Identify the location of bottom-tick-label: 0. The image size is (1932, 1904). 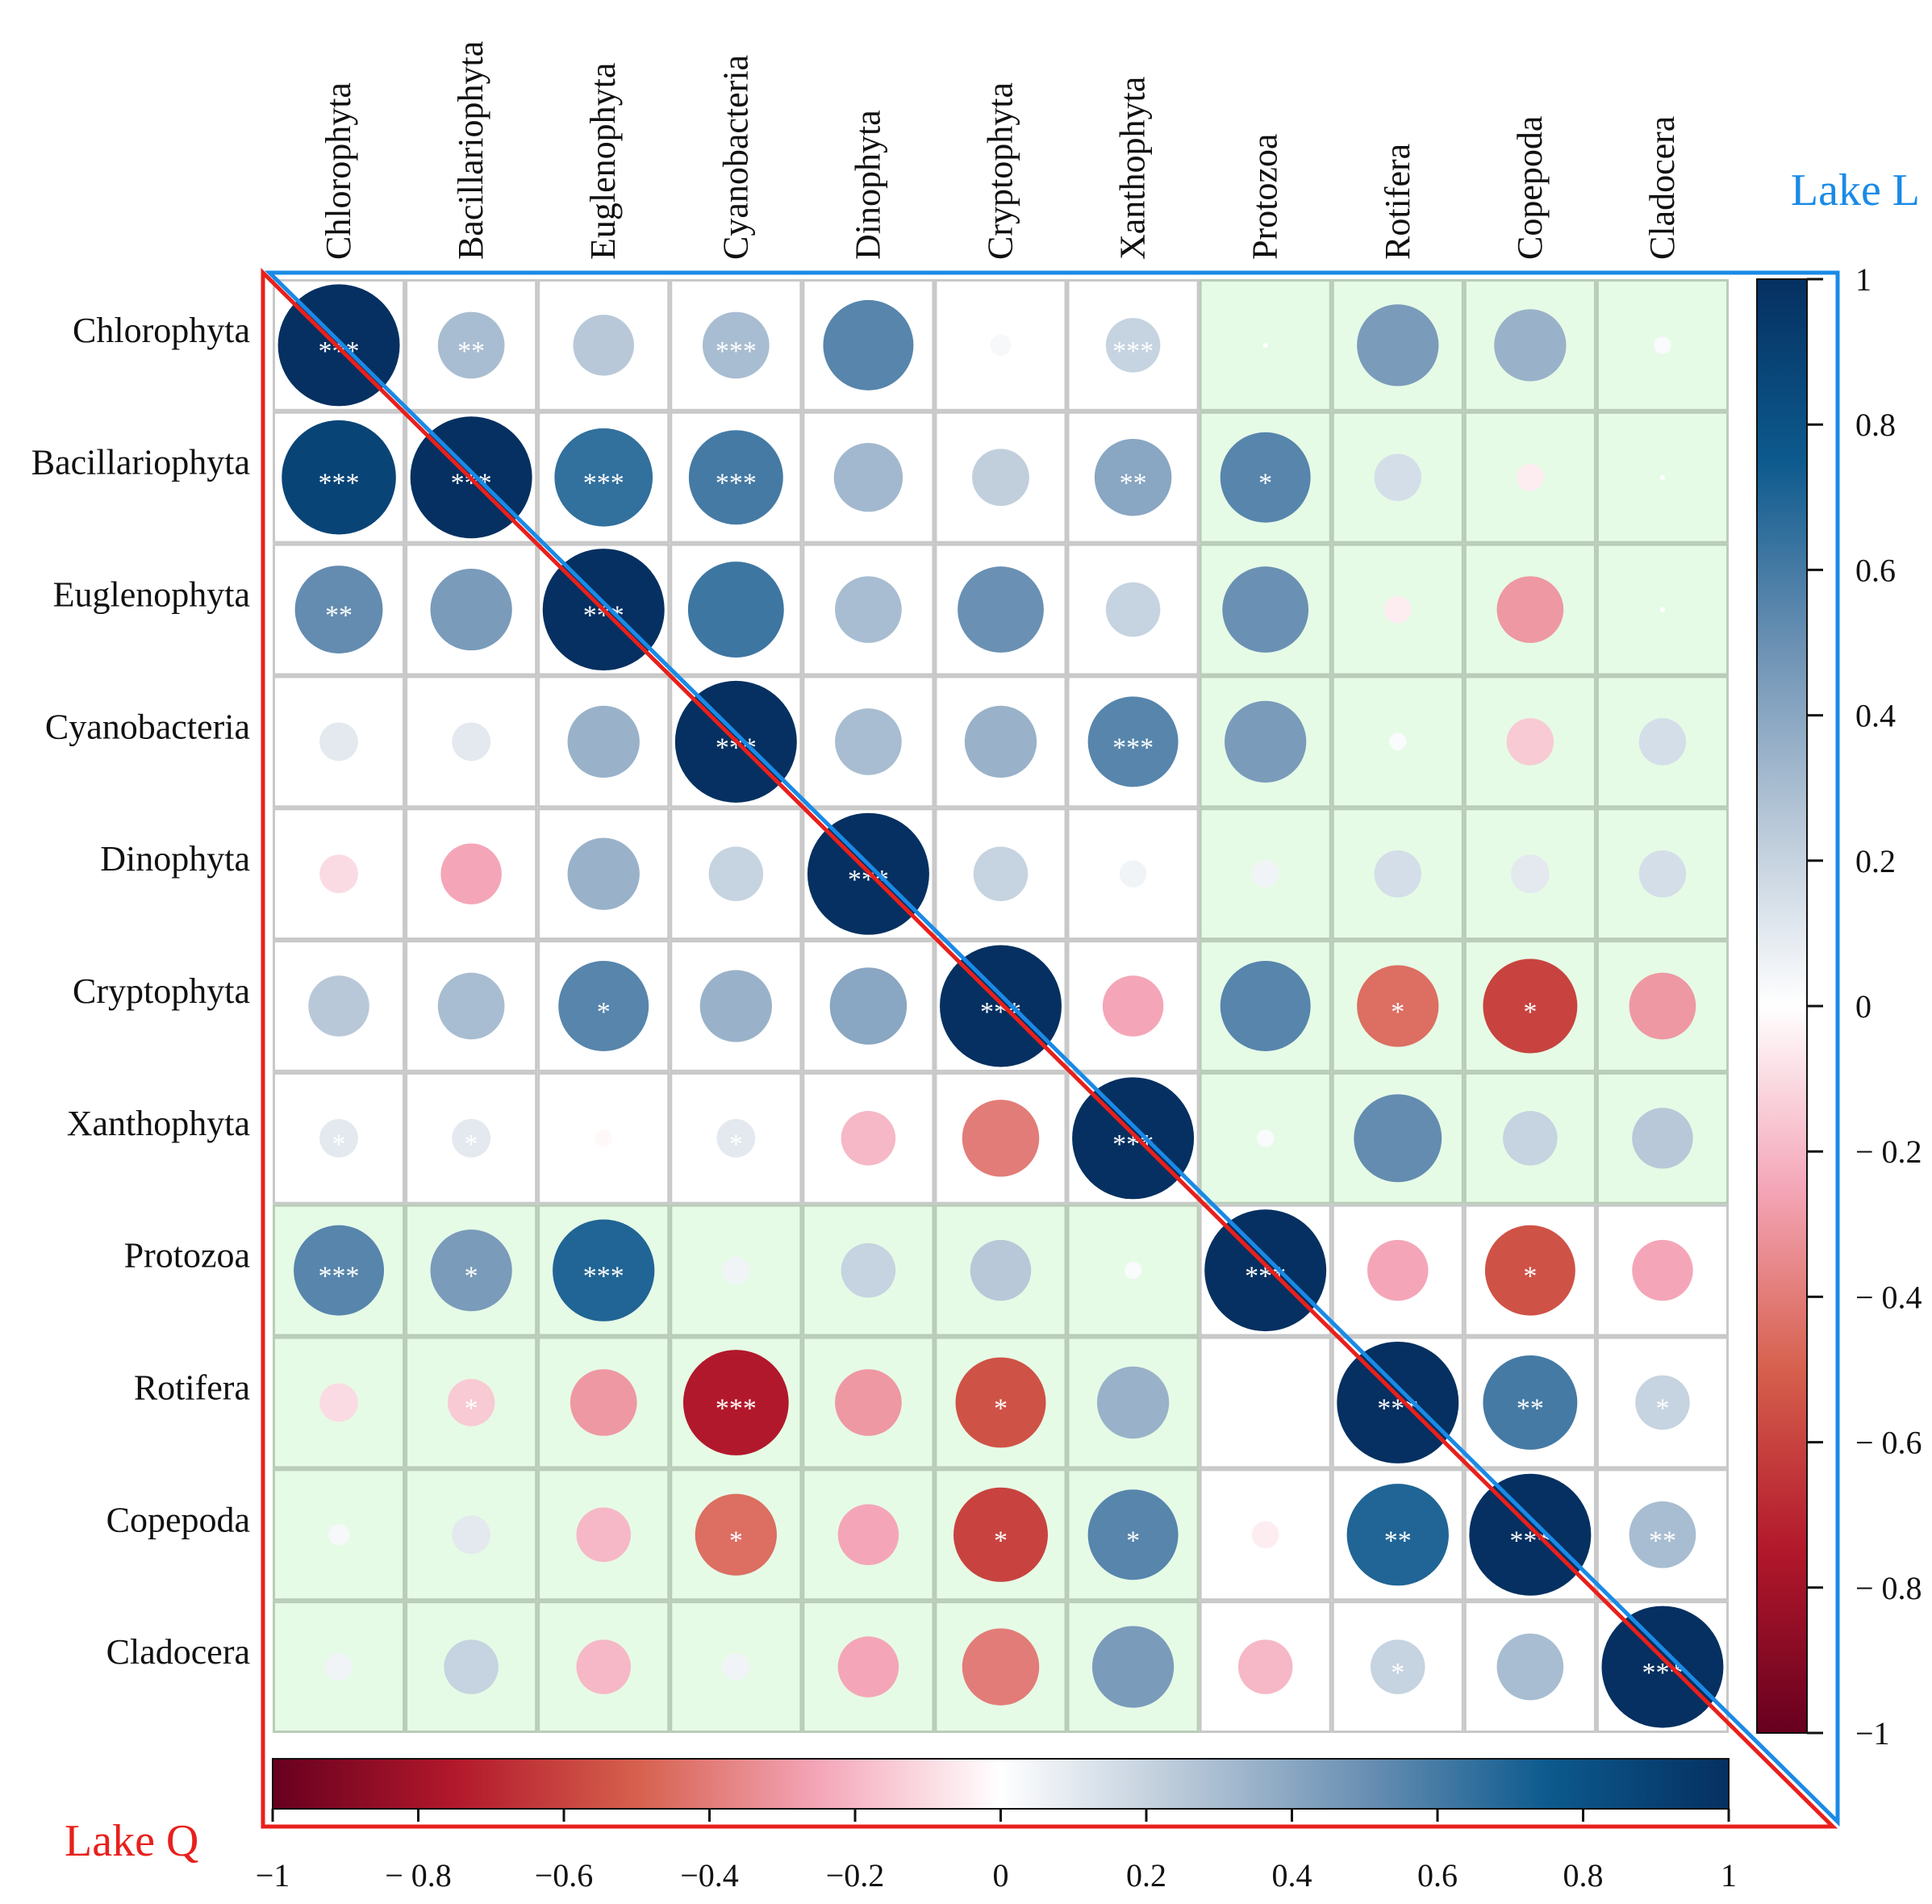
(1001, 1876).